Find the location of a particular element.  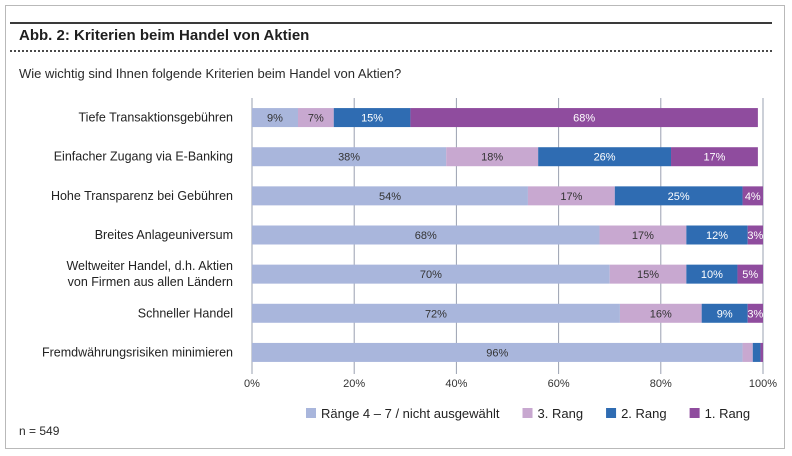

data-label: 7% is located at coordinates (316, 119).